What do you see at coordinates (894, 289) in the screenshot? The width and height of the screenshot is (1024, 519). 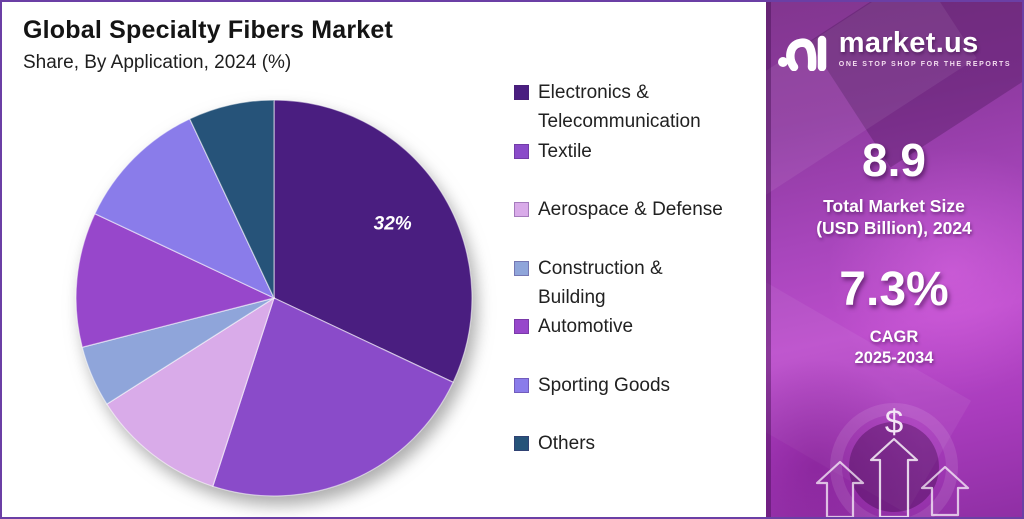 I see `cagr-value: 7.3%` at bounding box center [894, 289].